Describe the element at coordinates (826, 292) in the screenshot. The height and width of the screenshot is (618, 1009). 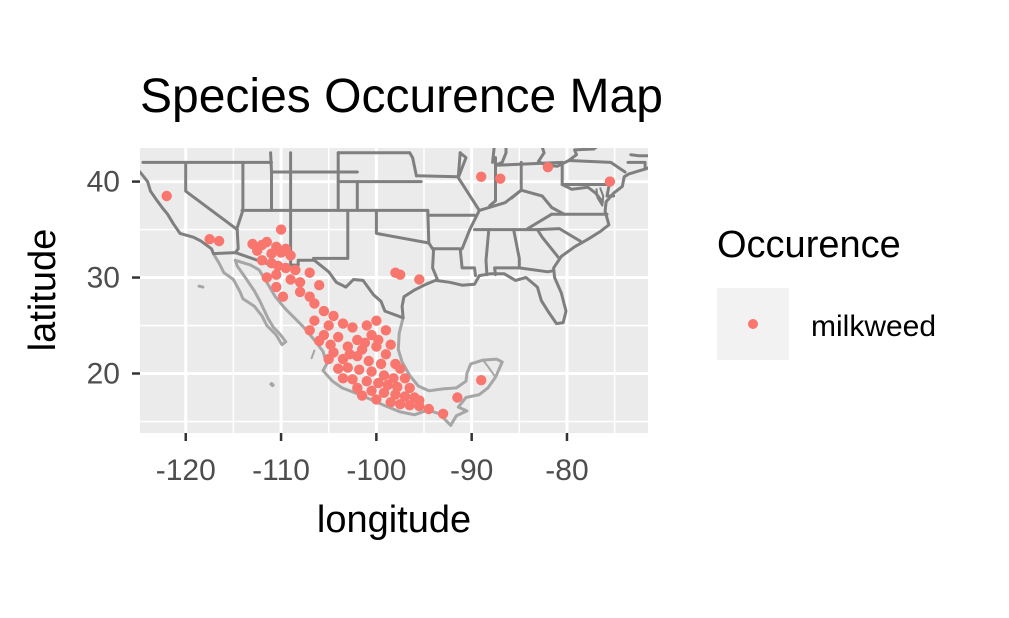
I see `legend: Occurence milkweed` at that location.